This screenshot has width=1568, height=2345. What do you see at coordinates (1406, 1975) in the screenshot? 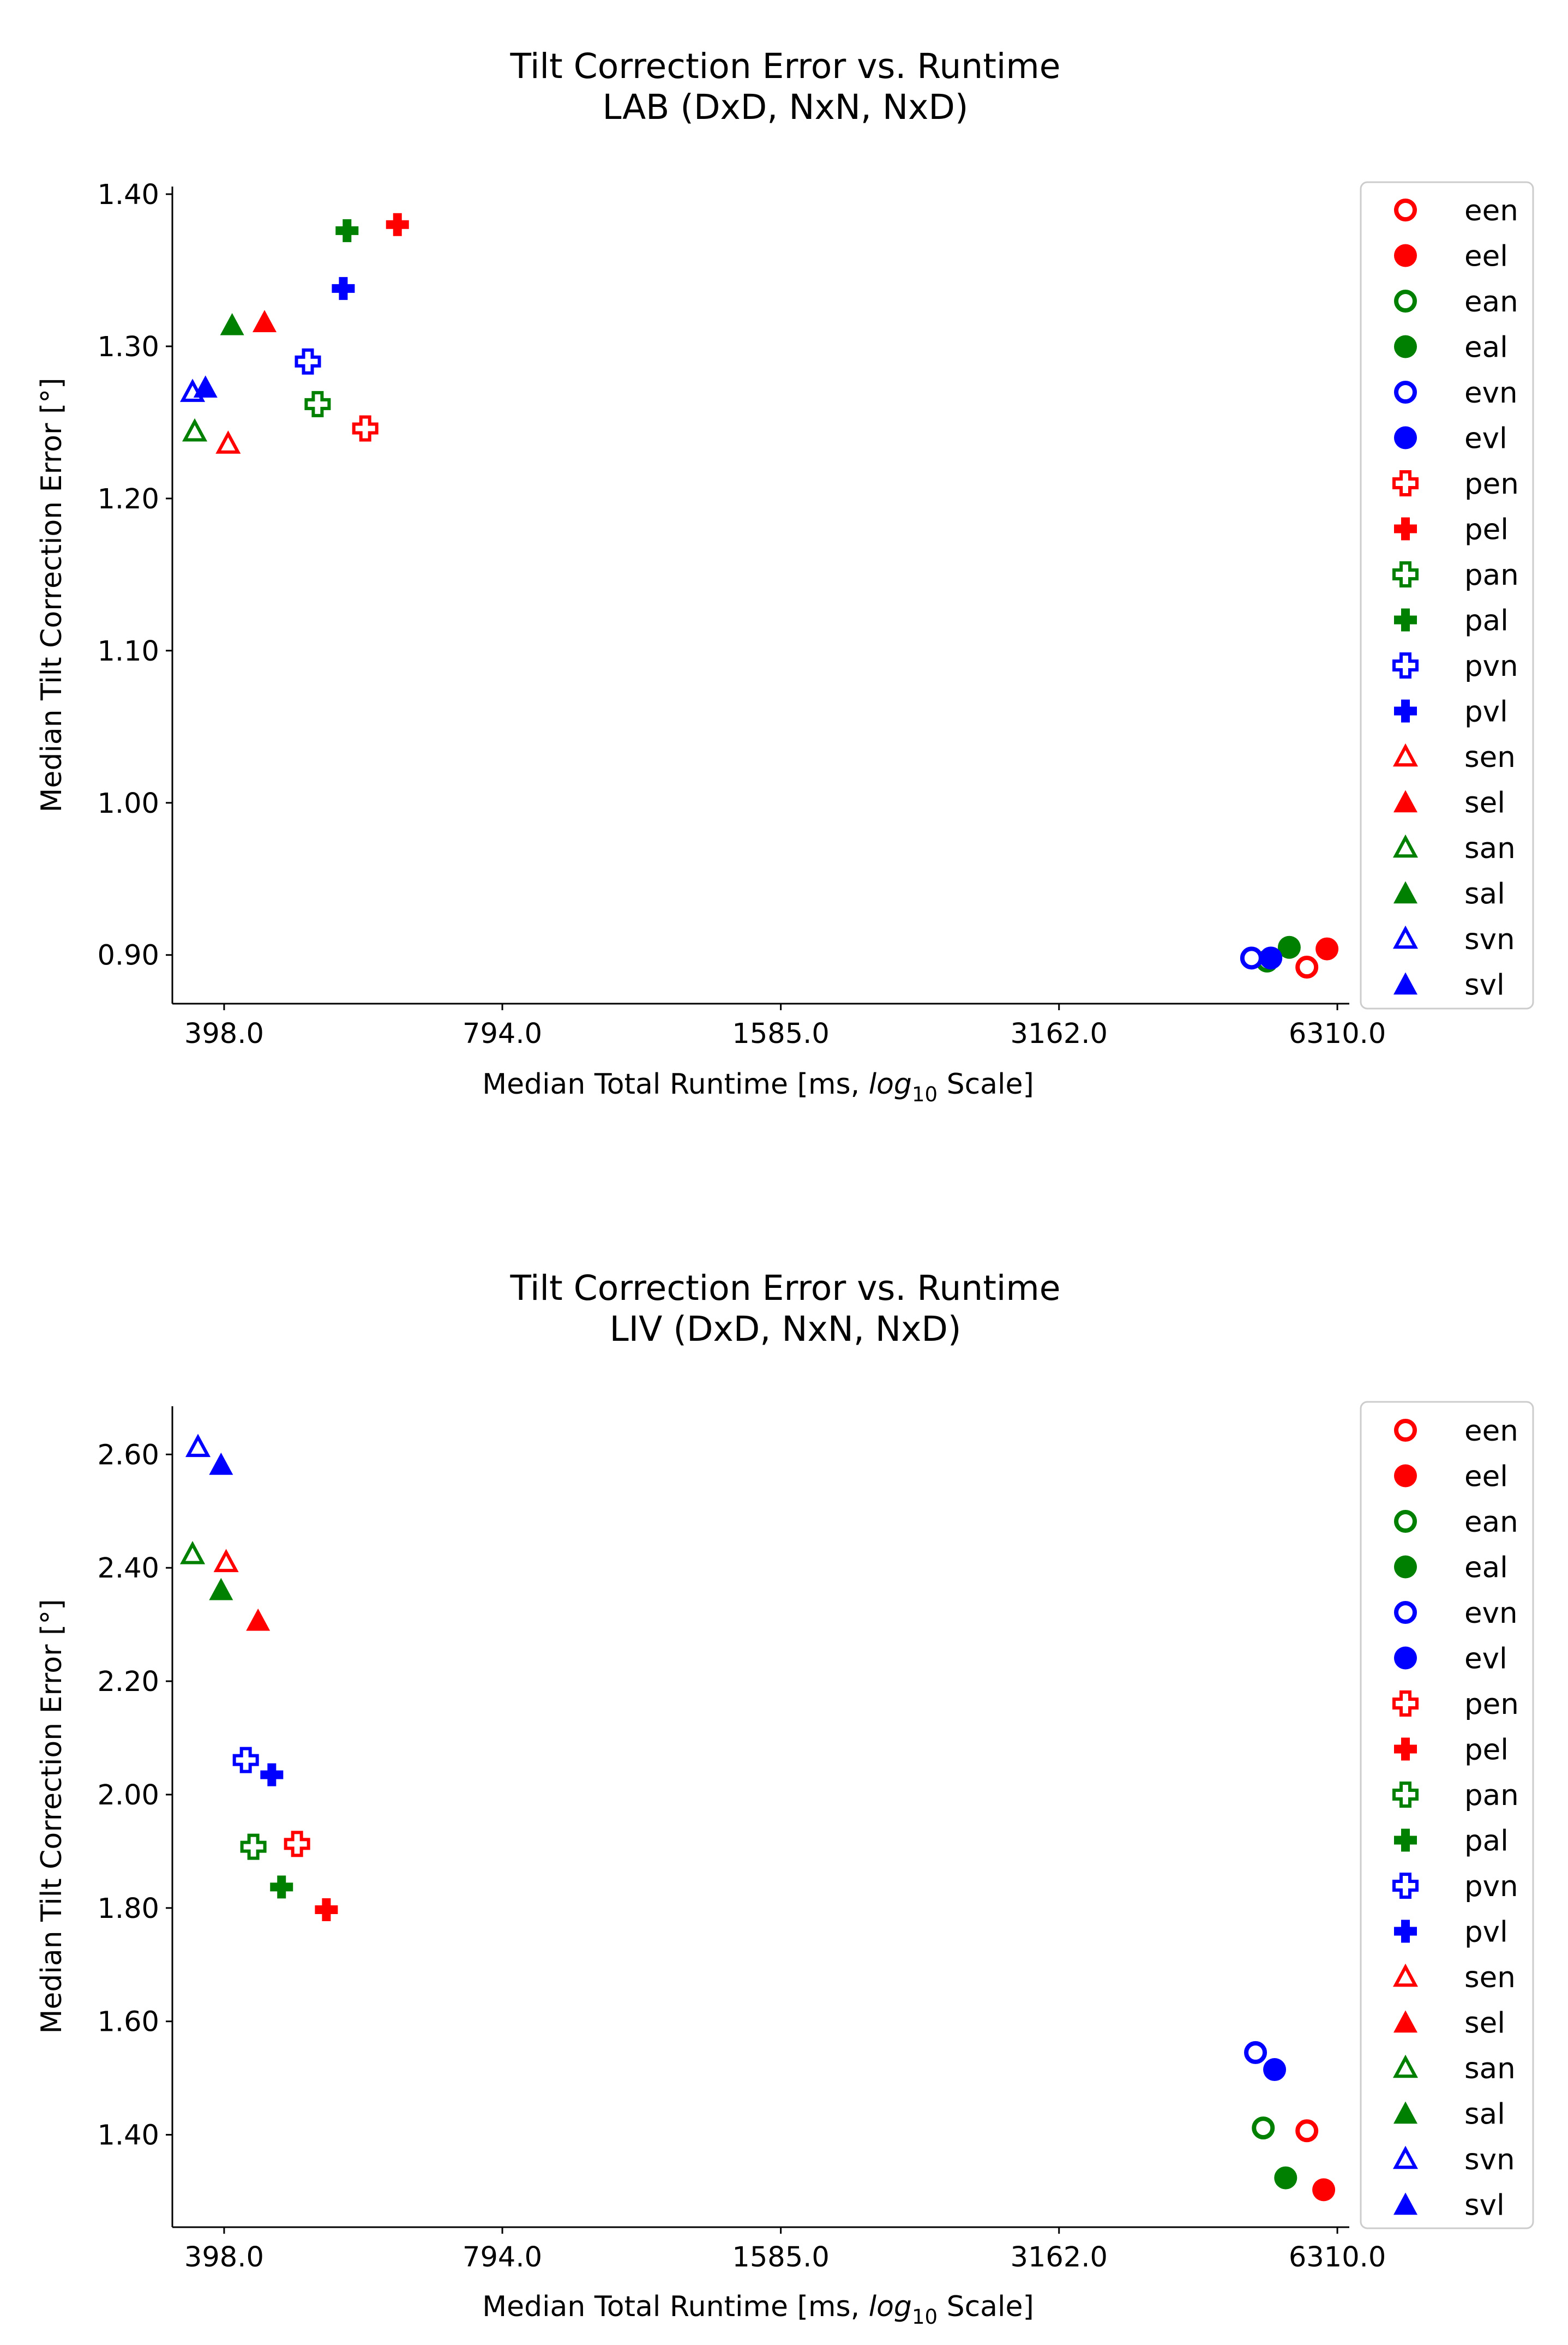
I see `legend-marker-sen` at bounding box center [1406, 1975].